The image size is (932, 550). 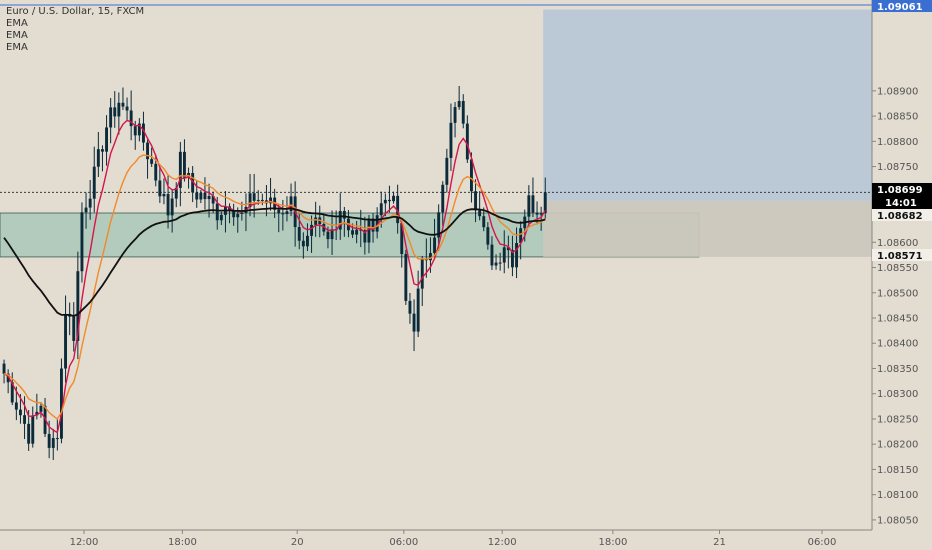 What do you see at coordinates (75, 29) in the screenshot?
I see `legend: Euro / U.S. Dollar, 15, FXCM EMA EMA EMA` at bounding box center [75, 29].